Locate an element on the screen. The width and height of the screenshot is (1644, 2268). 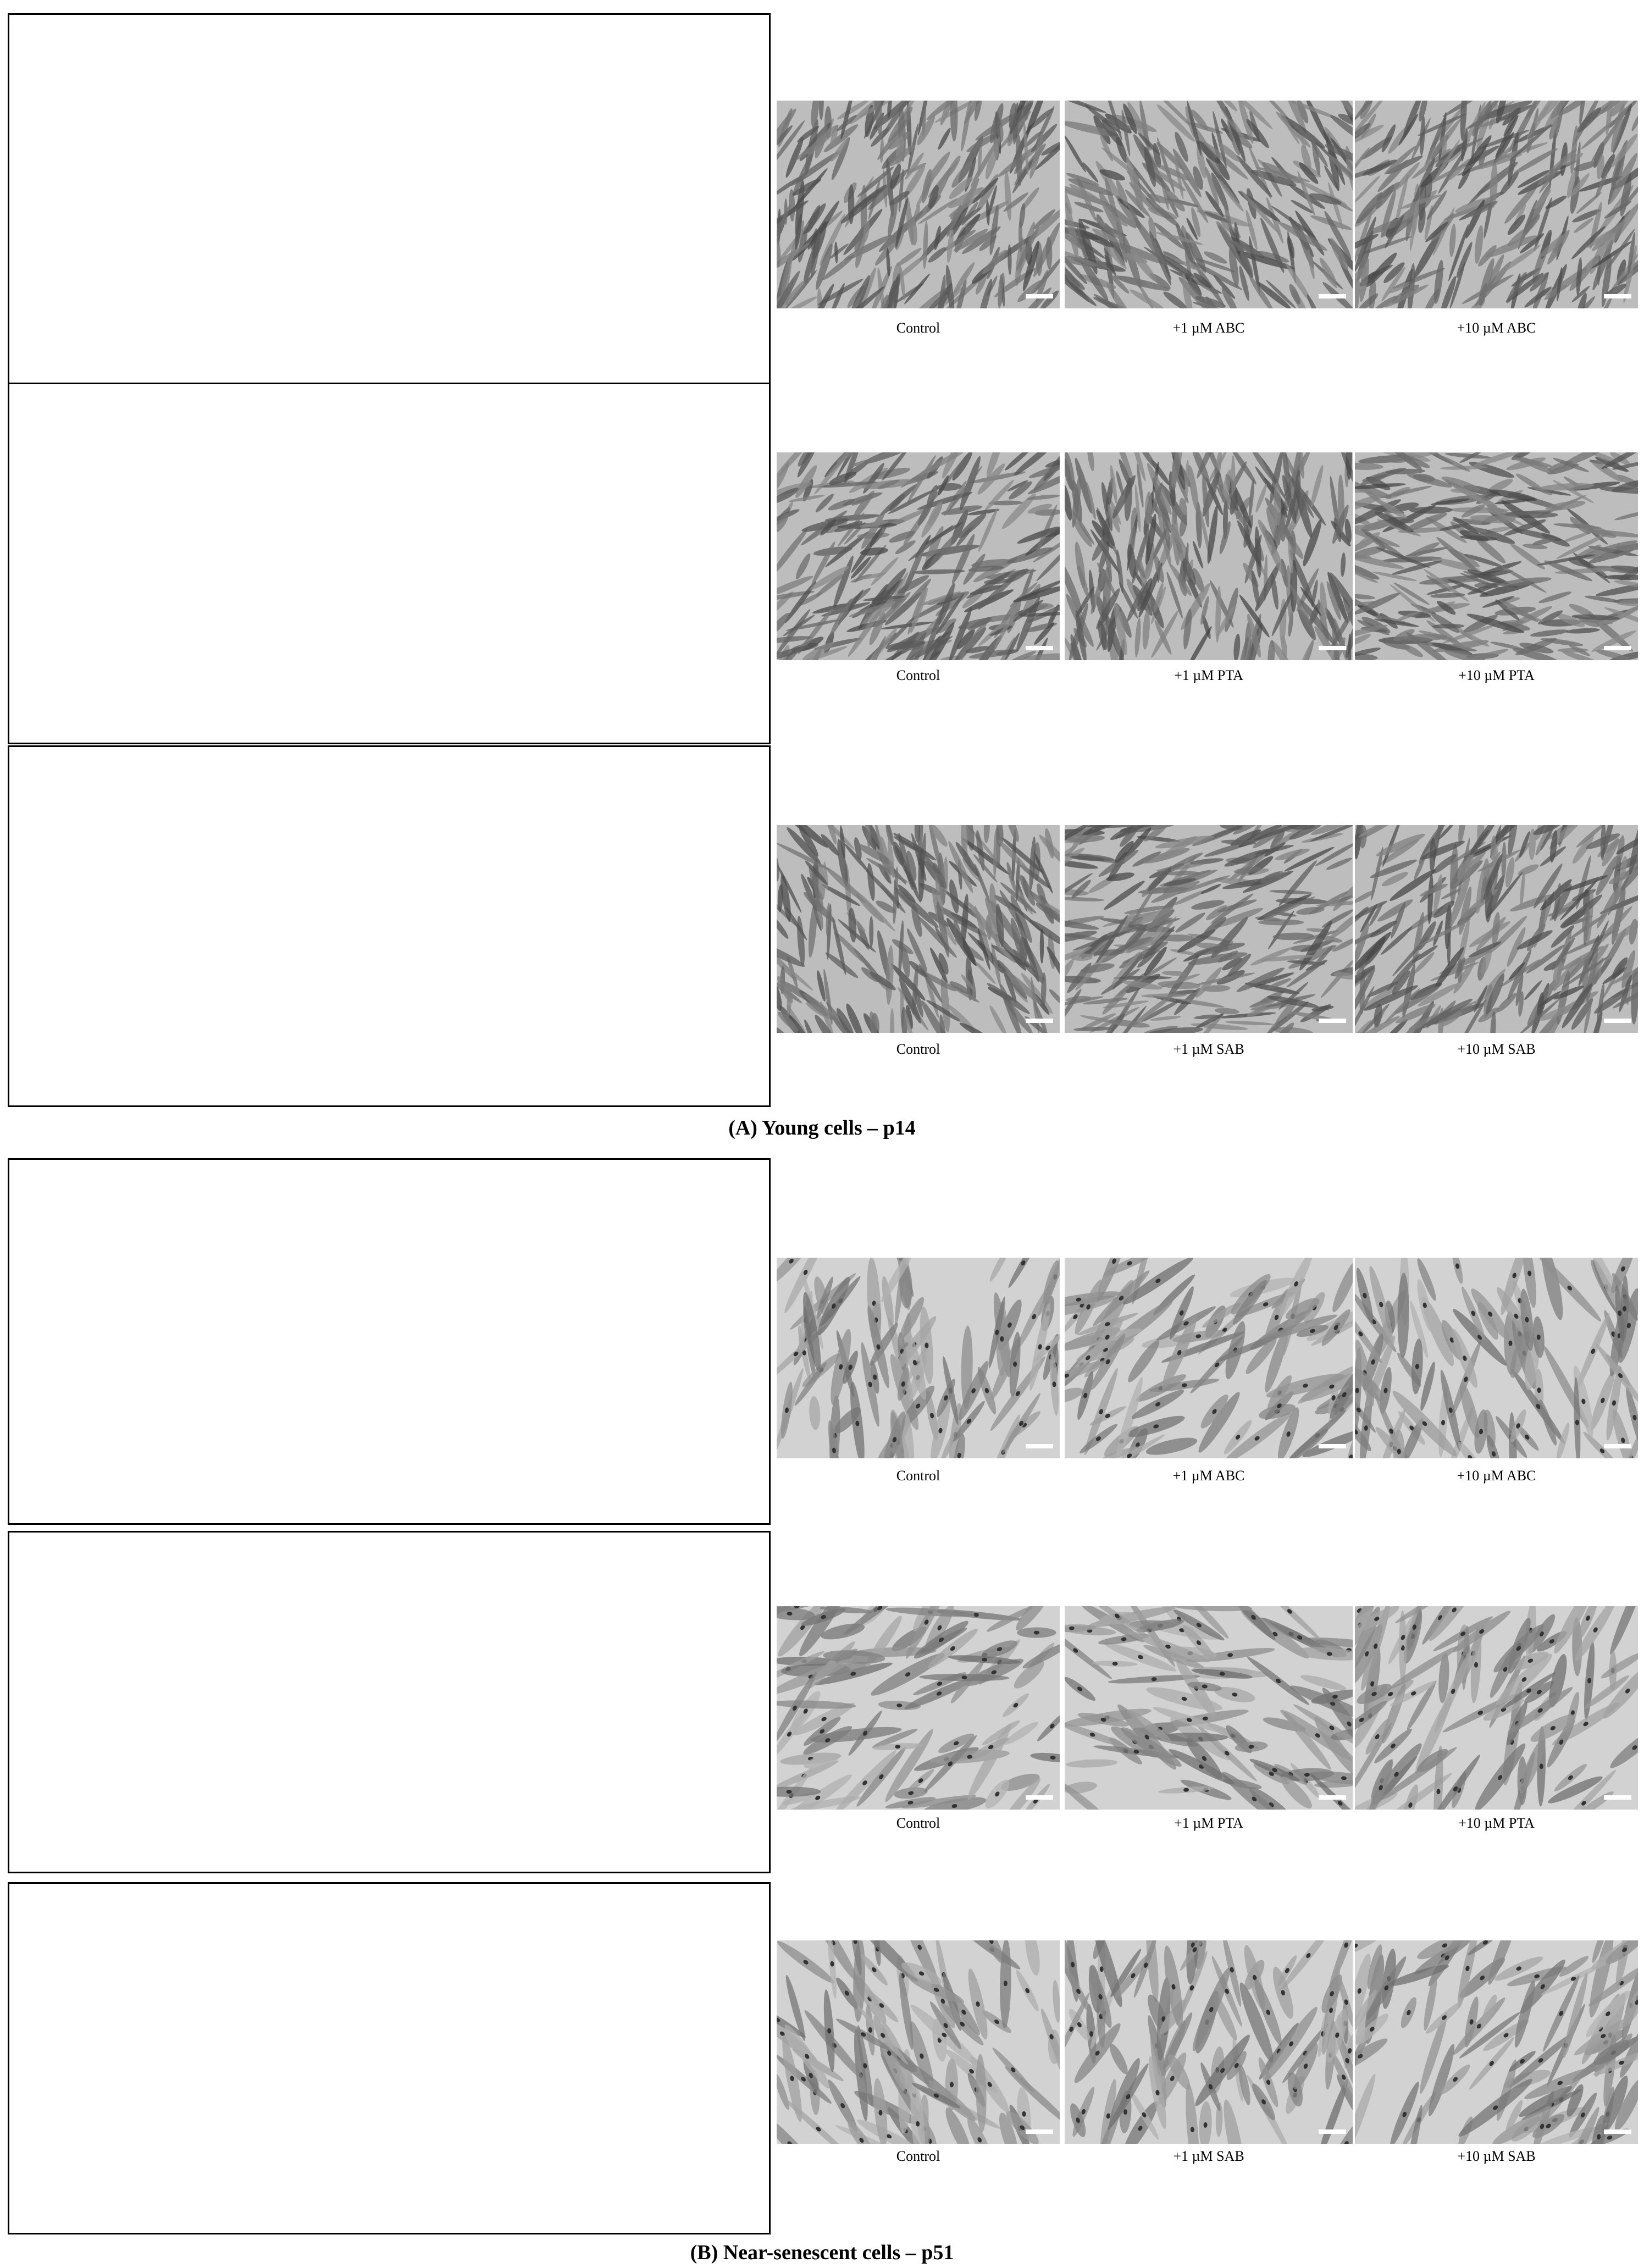
section-title-a: (A) Young cells – p14 is located at coordinates (822, 1127).